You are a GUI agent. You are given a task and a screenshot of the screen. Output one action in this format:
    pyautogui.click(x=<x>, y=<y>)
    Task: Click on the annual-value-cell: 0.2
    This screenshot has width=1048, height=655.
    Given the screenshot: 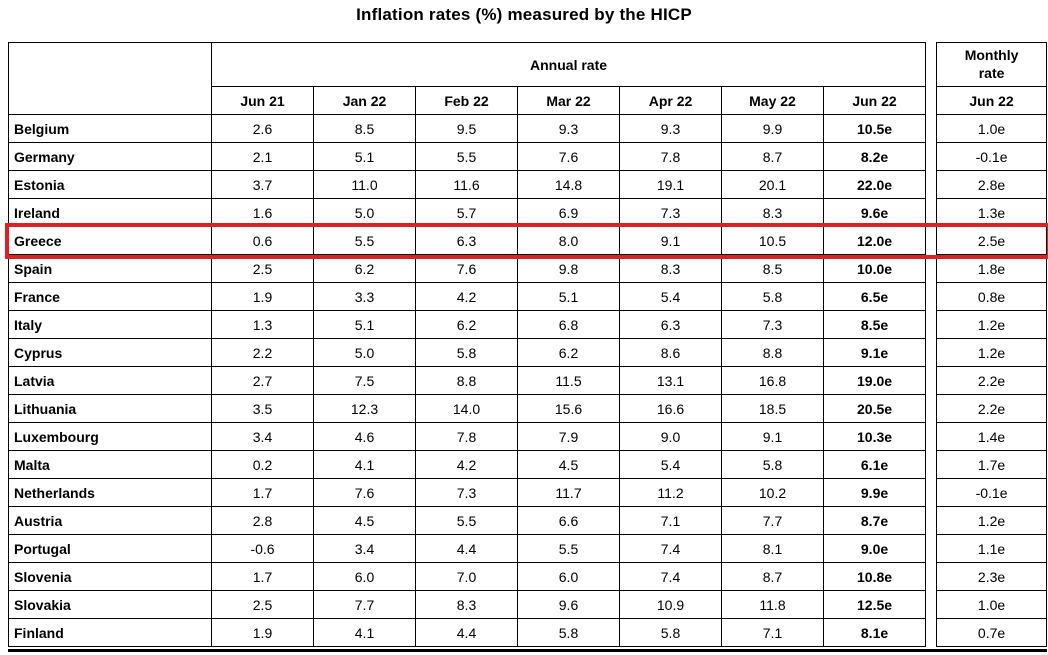 What is the action you would take?
    pyautogui.click(x=262, y=464)
    